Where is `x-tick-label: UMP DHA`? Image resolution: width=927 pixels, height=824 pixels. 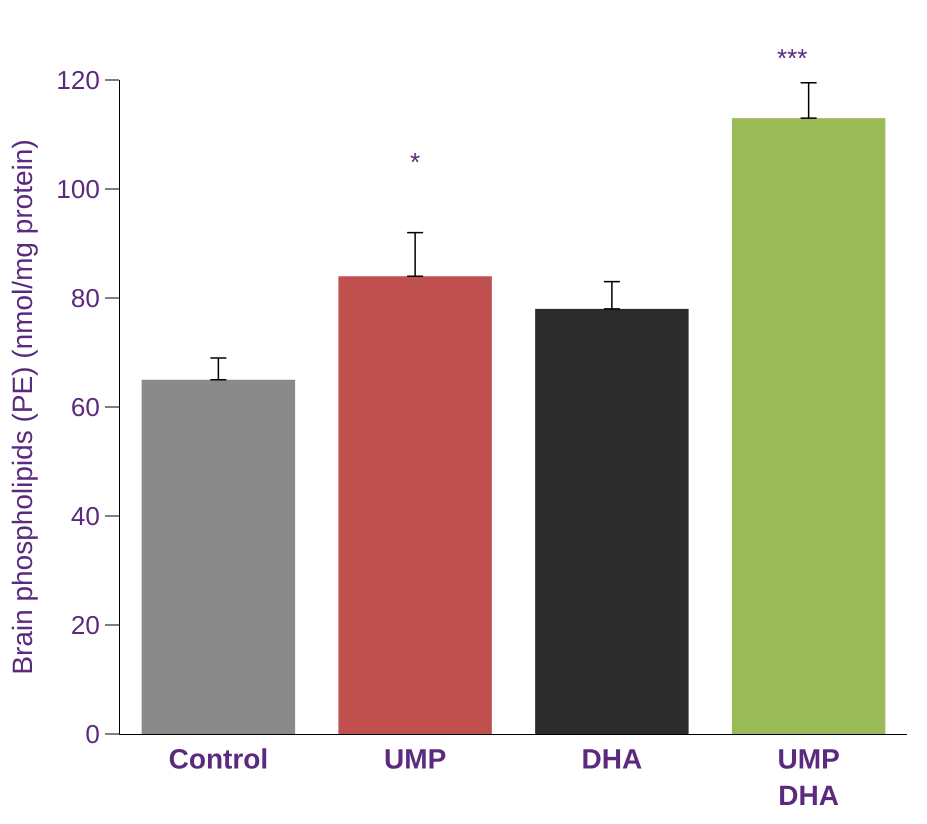 x-tick-label: UMP DHA is located at coordinates (809, 777).